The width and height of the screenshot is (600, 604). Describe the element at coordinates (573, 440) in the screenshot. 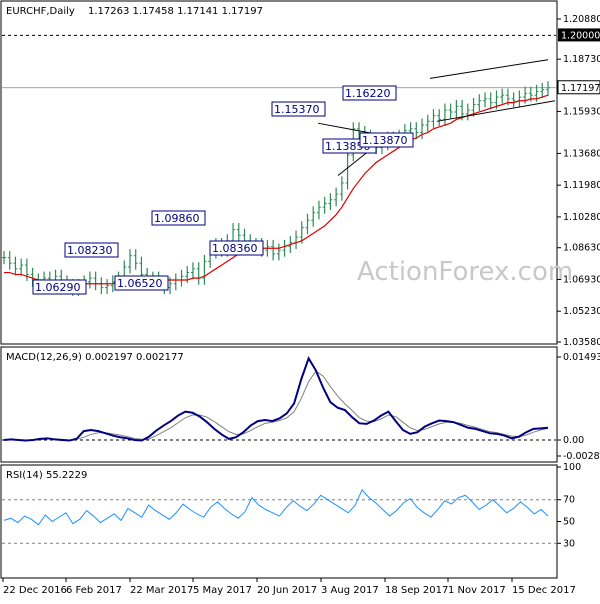

I see `macd-ytick-label: 0.00` at that location.